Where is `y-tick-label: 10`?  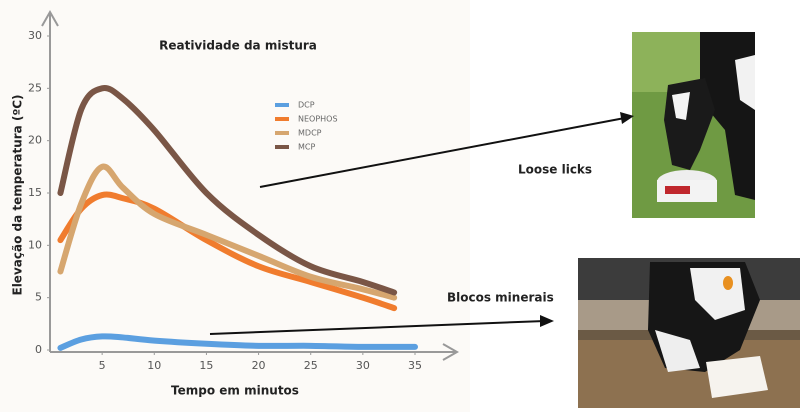
y-tick-label: 10 is located at coordinates (35, 244).